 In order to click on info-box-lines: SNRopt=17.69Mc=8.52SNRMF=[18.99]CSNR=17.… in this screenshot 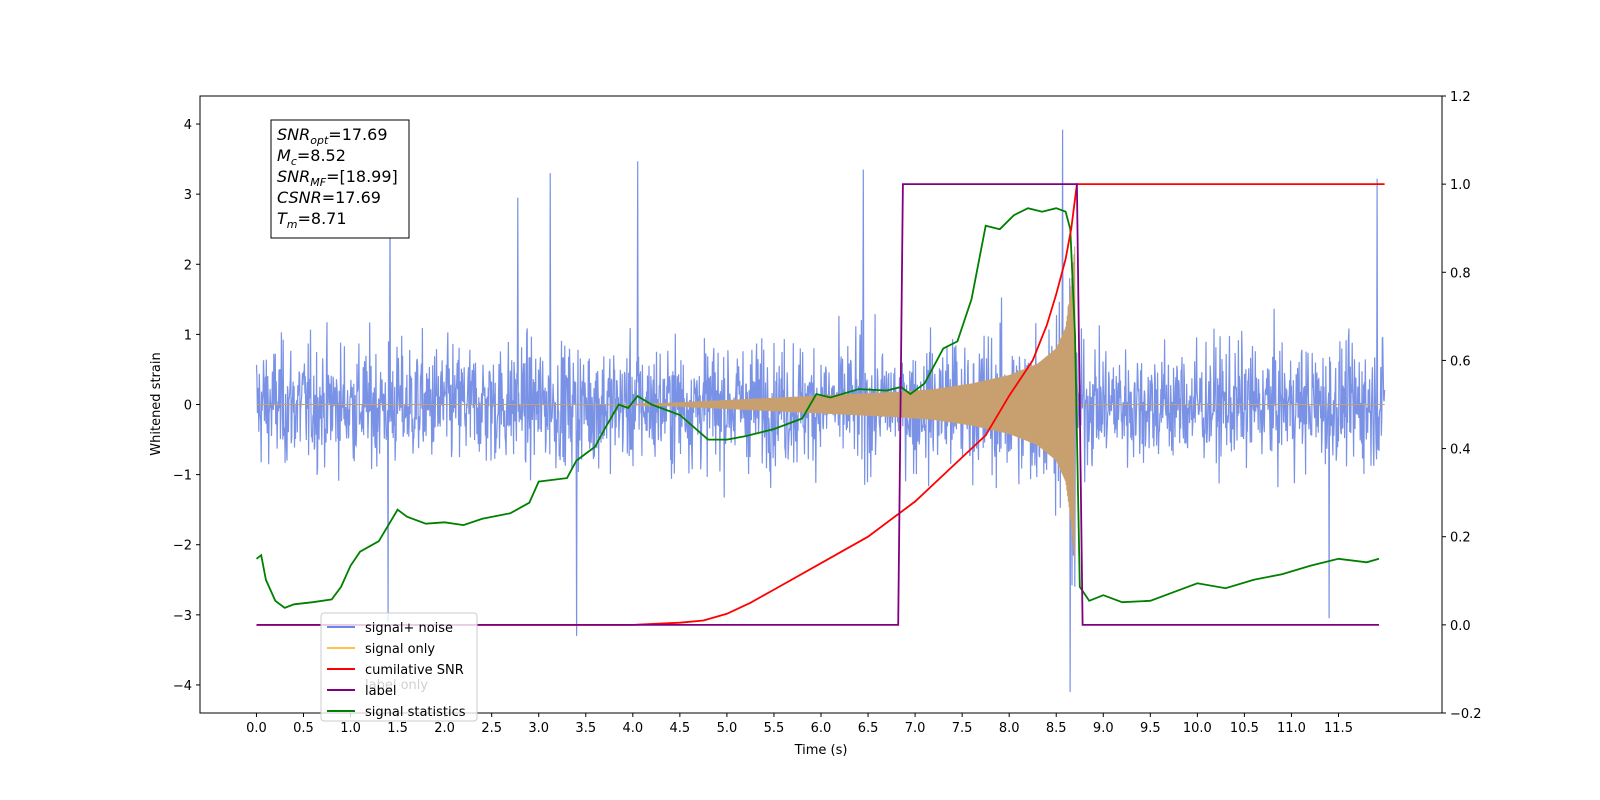, I will do `click(337, 178)`.